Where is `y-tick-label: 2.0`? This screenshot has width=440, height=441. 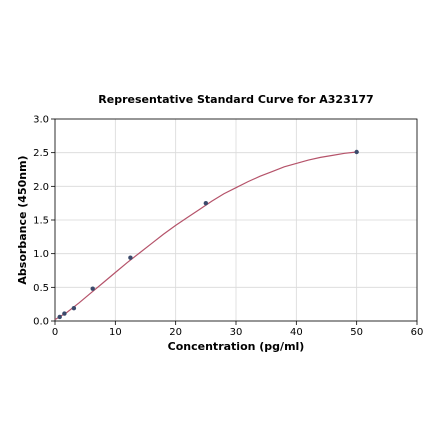
y-tick-label: 2.0 is located at coordinates (41, 187).